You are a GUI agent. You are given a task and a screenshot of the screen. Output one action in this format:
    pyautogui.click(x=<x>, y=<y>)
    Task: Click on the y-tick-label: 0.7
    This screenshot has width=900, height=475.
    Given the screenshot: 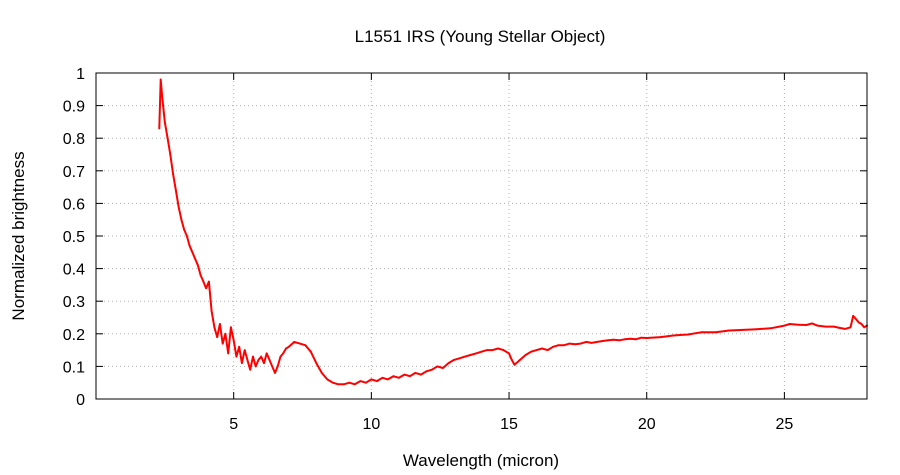 What is the action you would take?
    pyautogui.click(x=74, y=172)
    